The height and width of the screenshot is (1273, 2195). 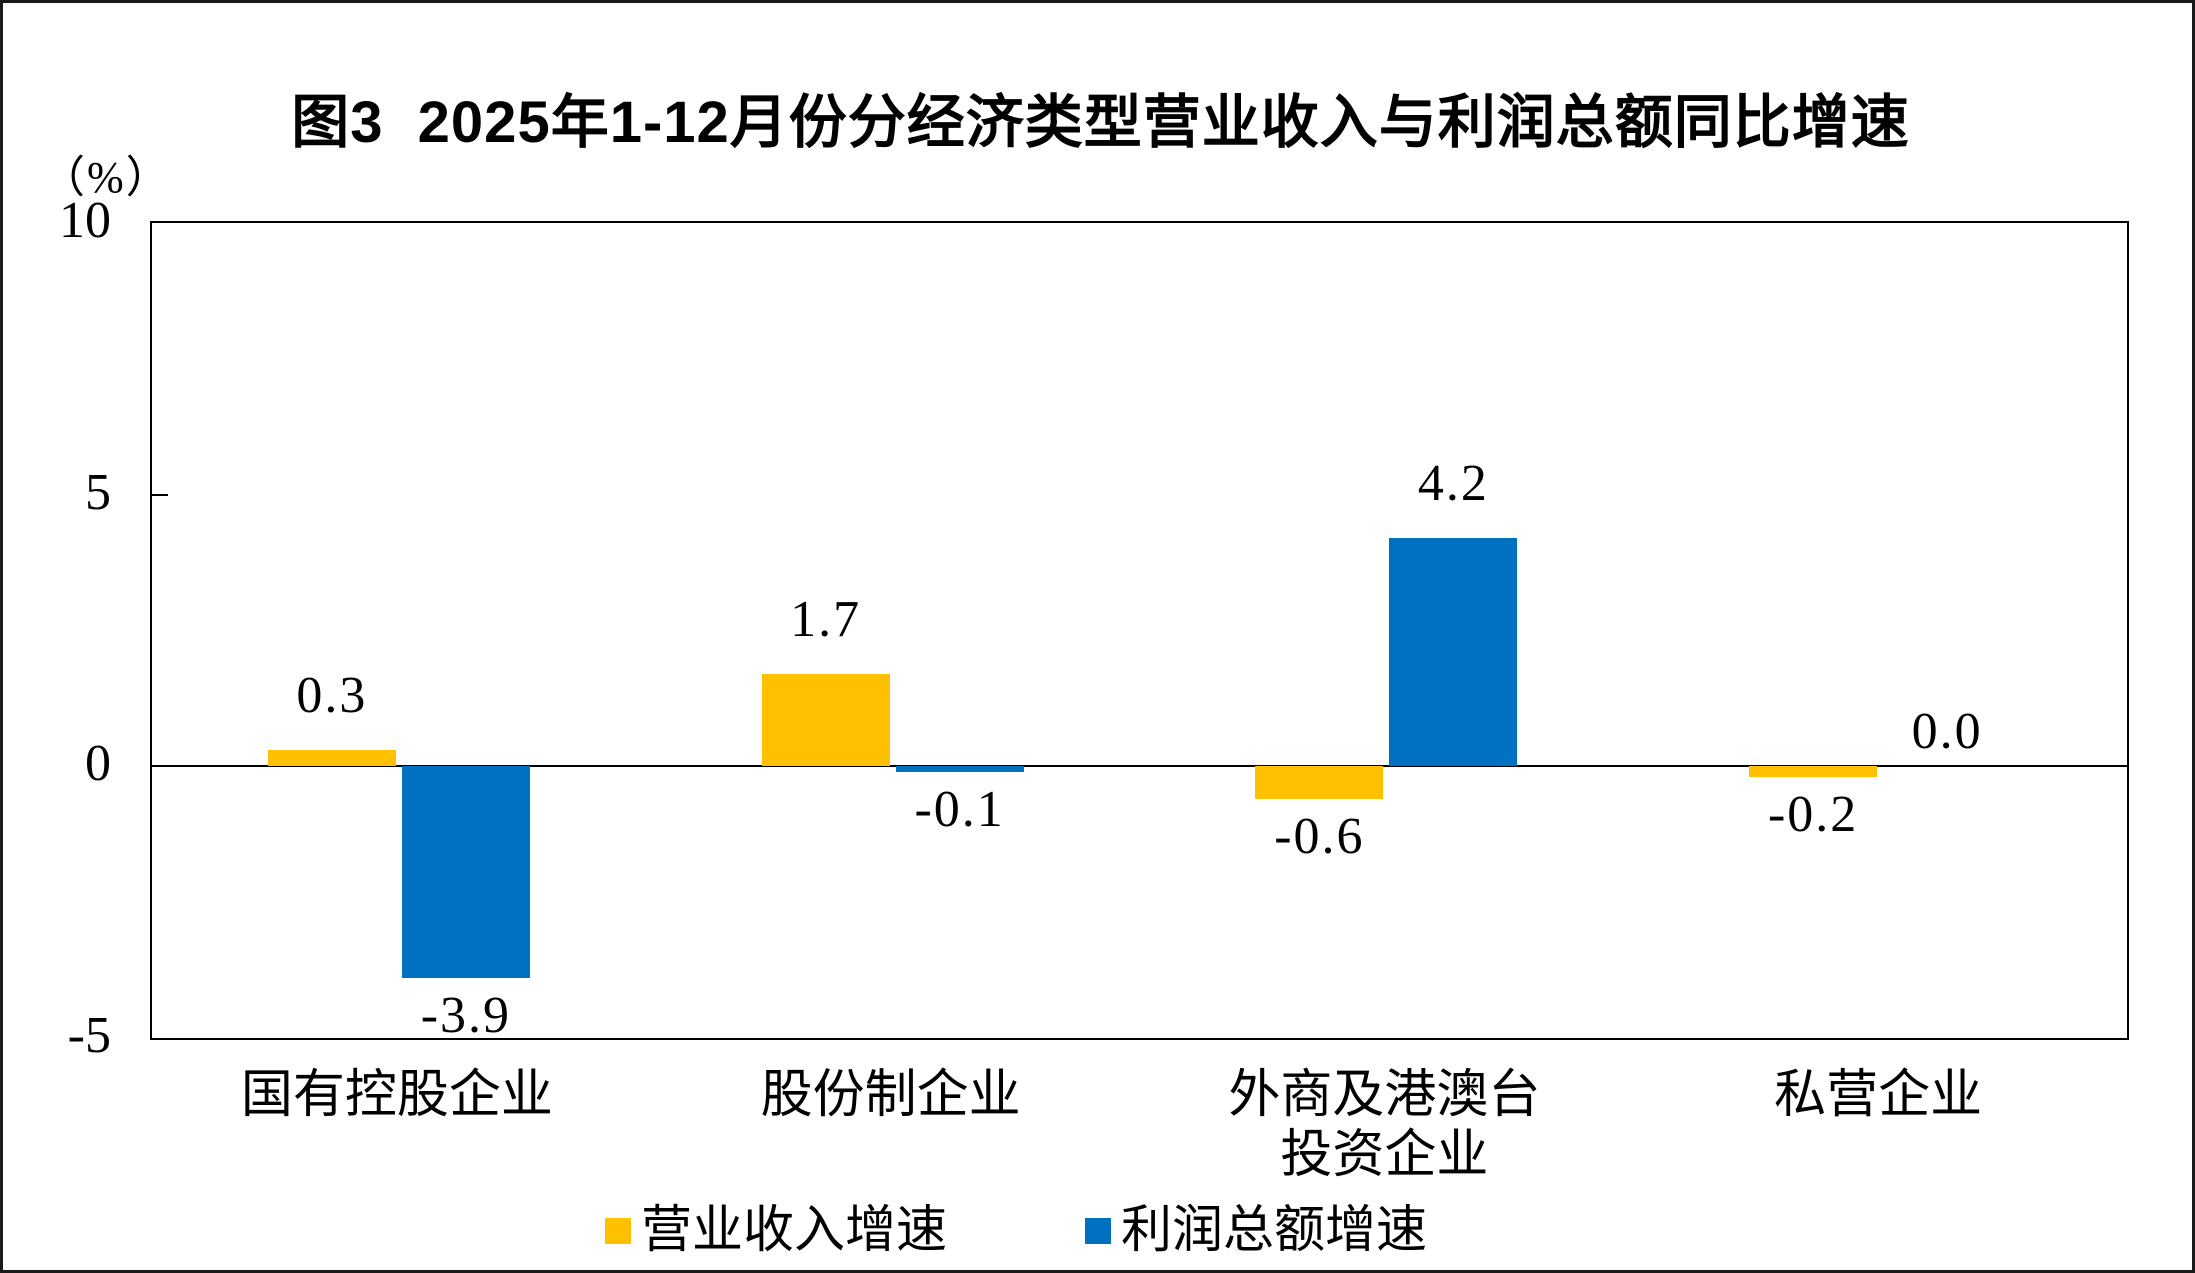 What do you see at coordinates (1947, 732) in the screenshot?
I see `data-label-series1-cat3: 0.0` at bounding box center [1947, 732].